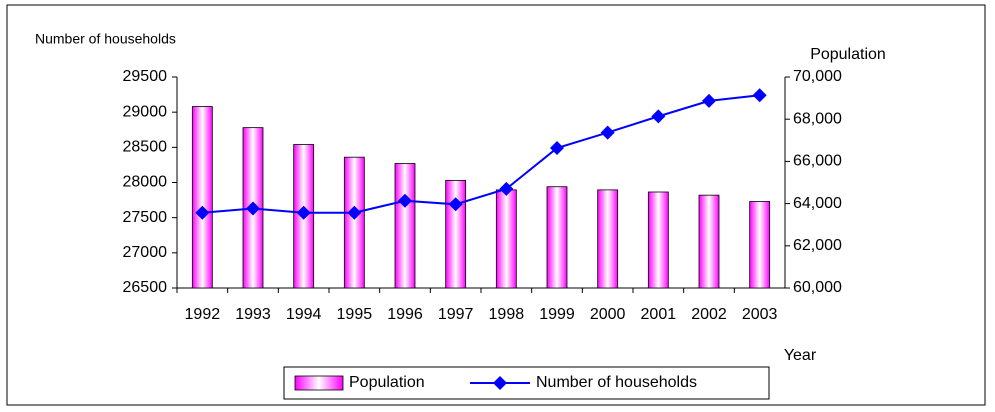 The width and height of the screenshot is (995, 412). Describe the element at coordinates (817, 76) in the screenshot. I see `y2-tick-label: 70,000` at that location.